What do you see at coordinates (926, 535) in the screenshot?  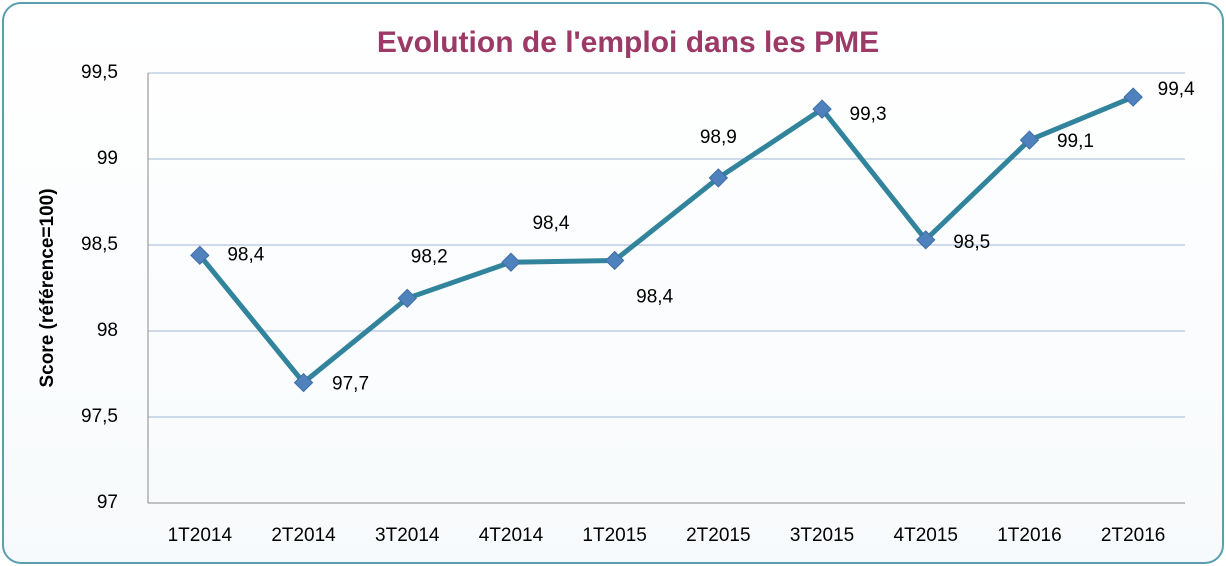 I see `x-tick-label: 4T2015` at bounding box center [926, 535].